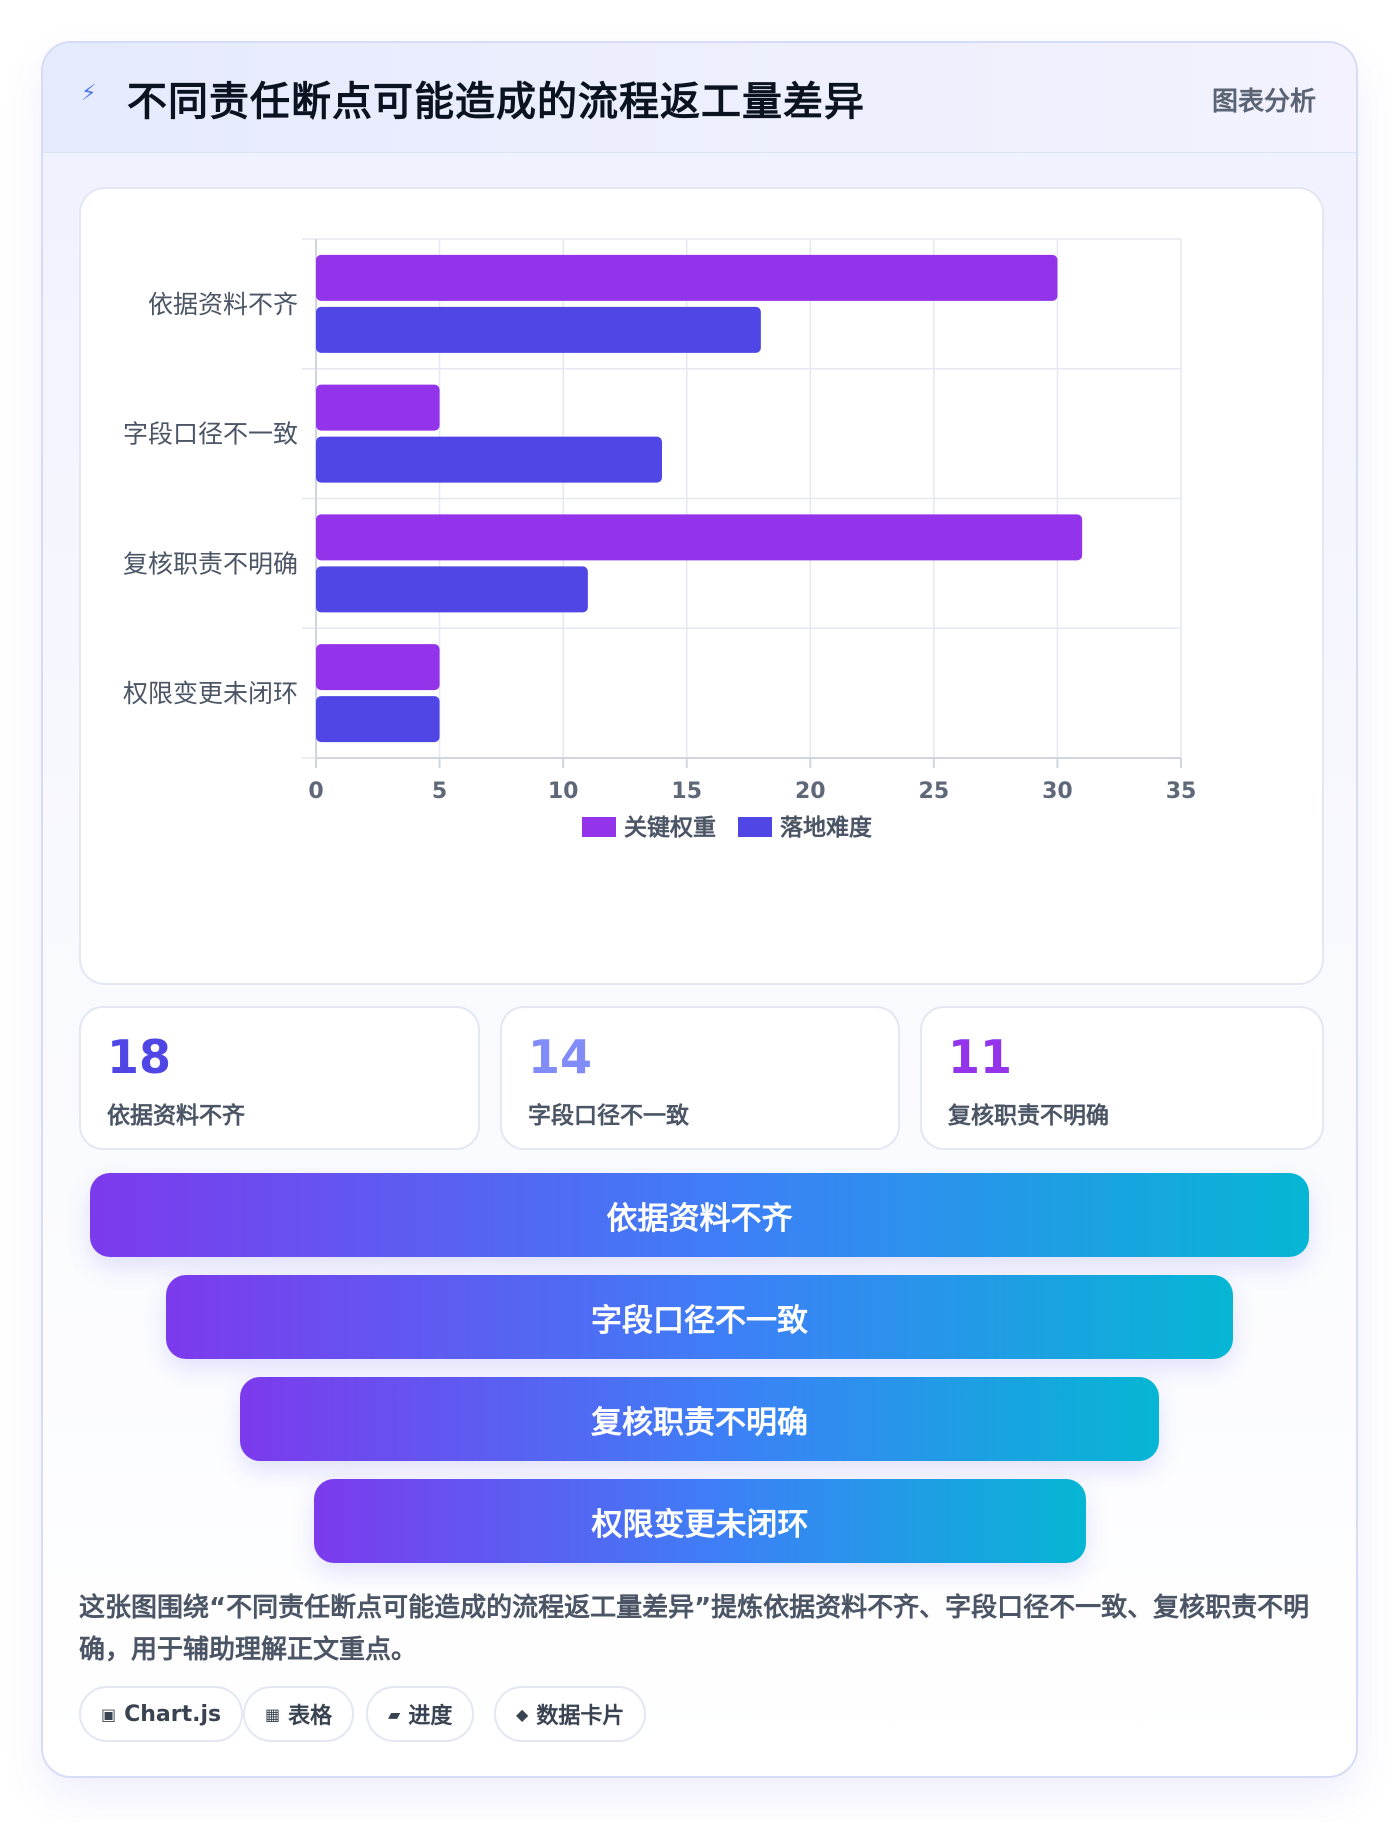 Image resolution: width=1400 pixels, height=1822 pixels. I want to click on x-tick-label: 30, so click(1057, 791).